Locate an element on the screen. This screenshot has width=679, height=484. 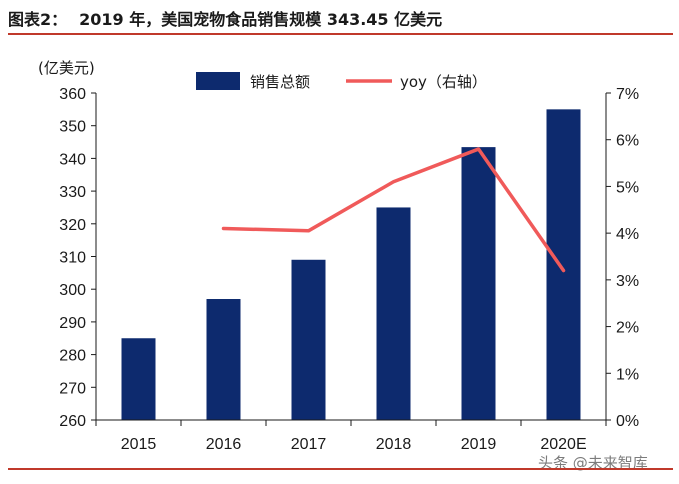
figure-title: 2019 年，美国宠物食品销售规模 343.45 亿美元 is located at coordinates (261, 19).